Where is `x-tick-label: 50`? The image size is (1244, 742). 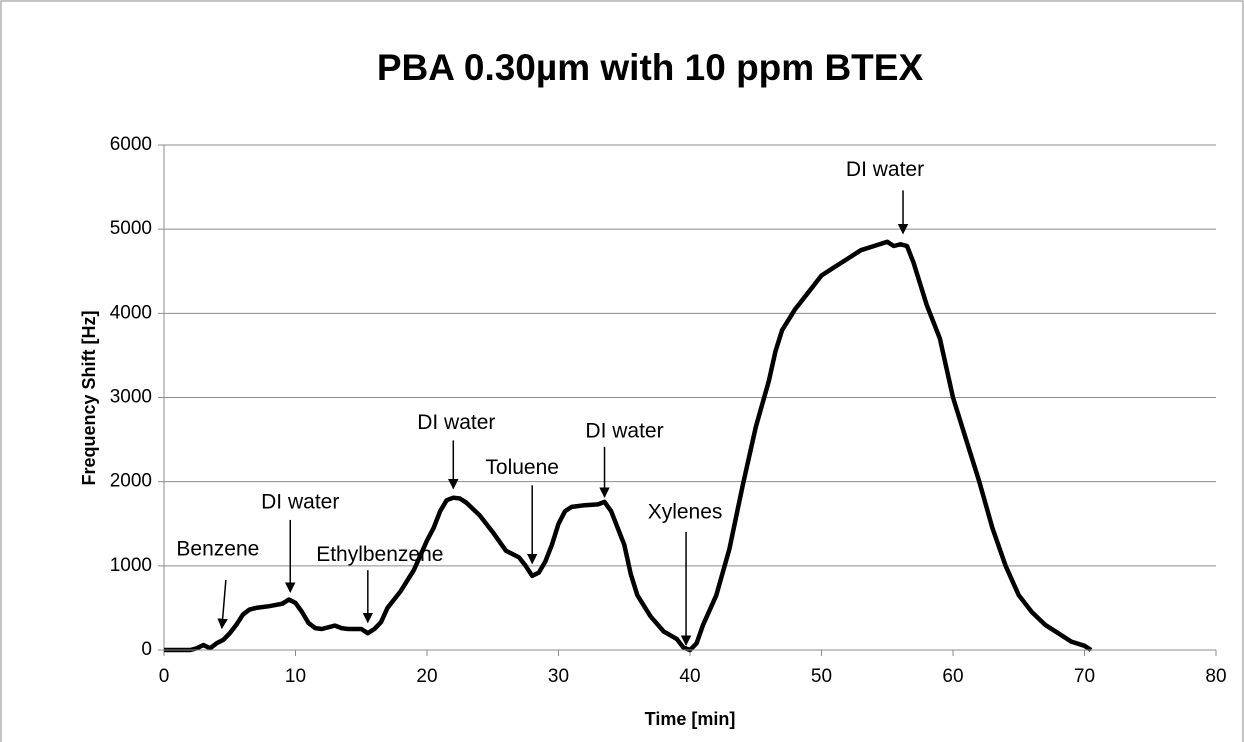
x-tick-label: 50 is located at coordinates (821, 676).